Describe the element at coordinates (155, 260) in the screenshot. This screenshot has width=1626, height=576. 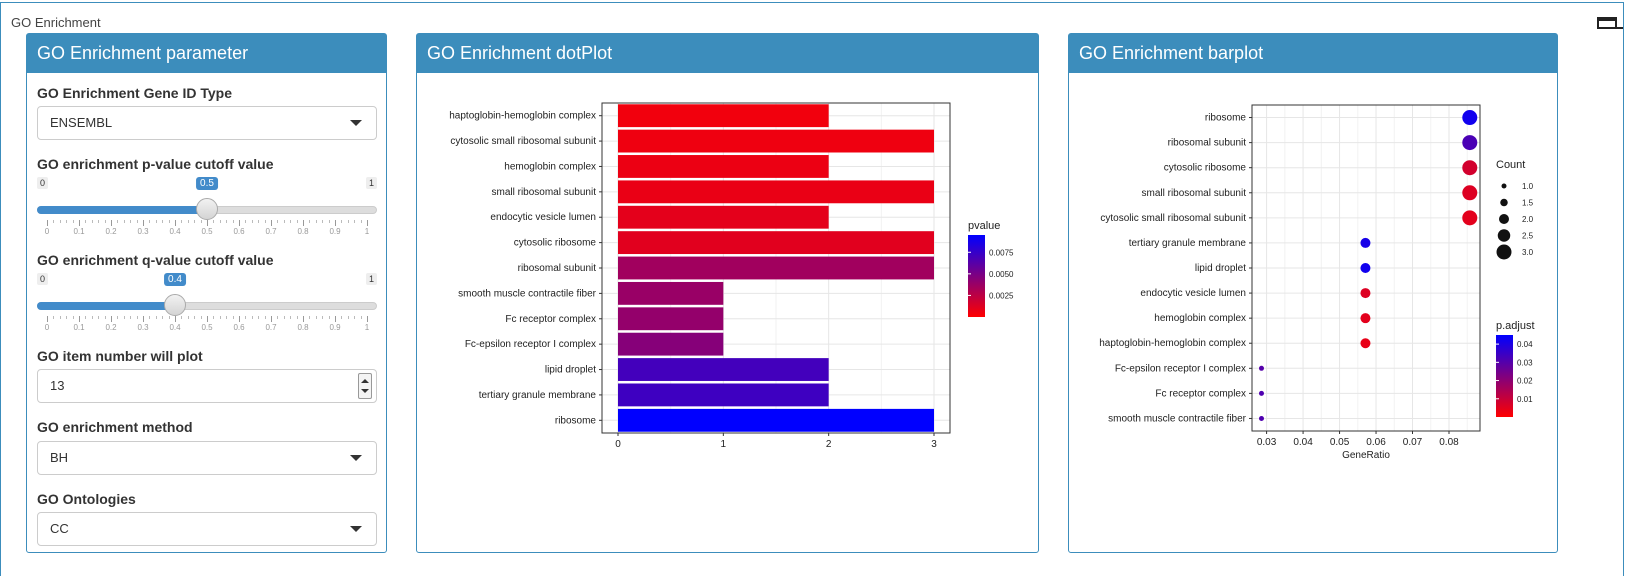
I see `qvalue-label: GO enrichment q-value cutoff value` at that location.